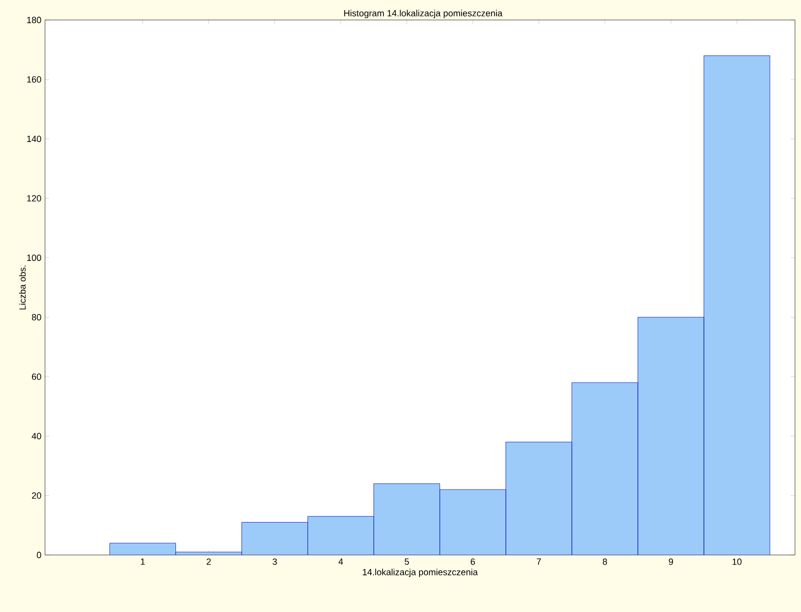 This screenshot has width=801, height=612. I want to click on y-tick-label: 0, so click(39, 555).